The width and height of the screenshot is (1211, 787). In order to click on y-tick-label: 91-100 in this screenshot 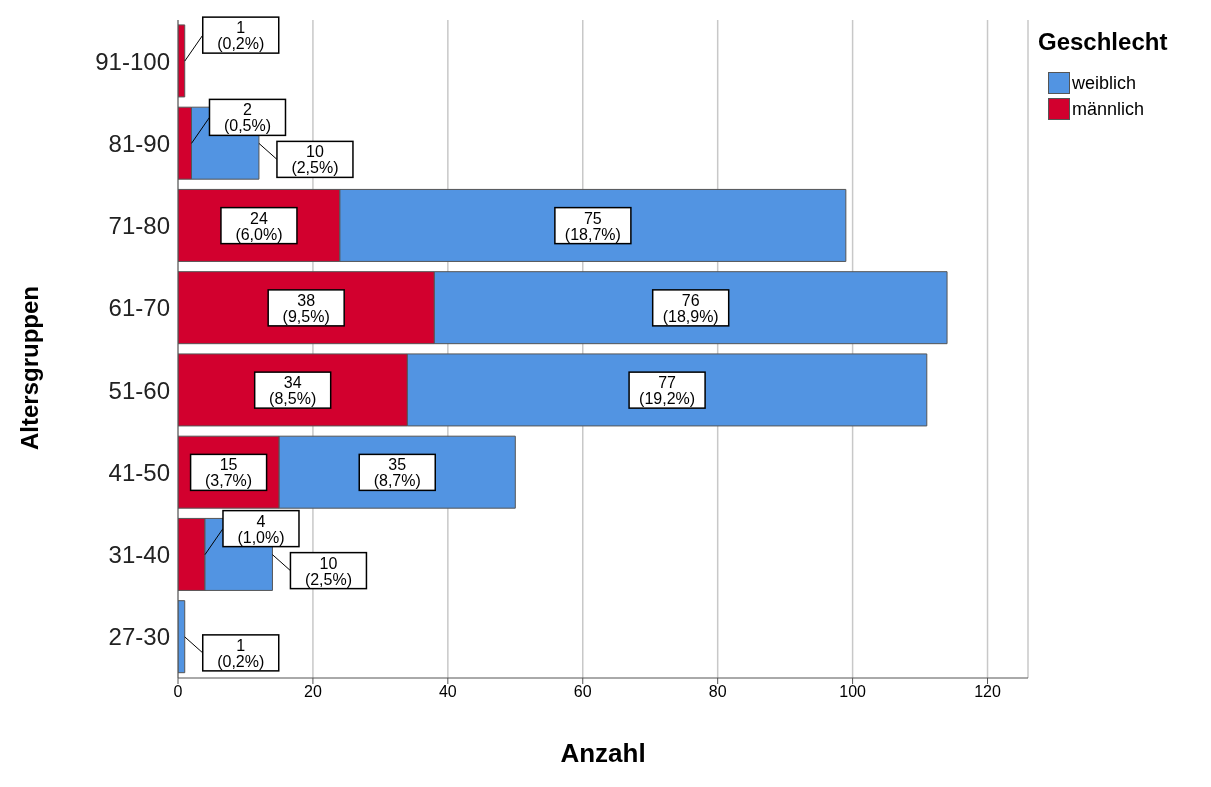, I will do `click(132, 61)`.